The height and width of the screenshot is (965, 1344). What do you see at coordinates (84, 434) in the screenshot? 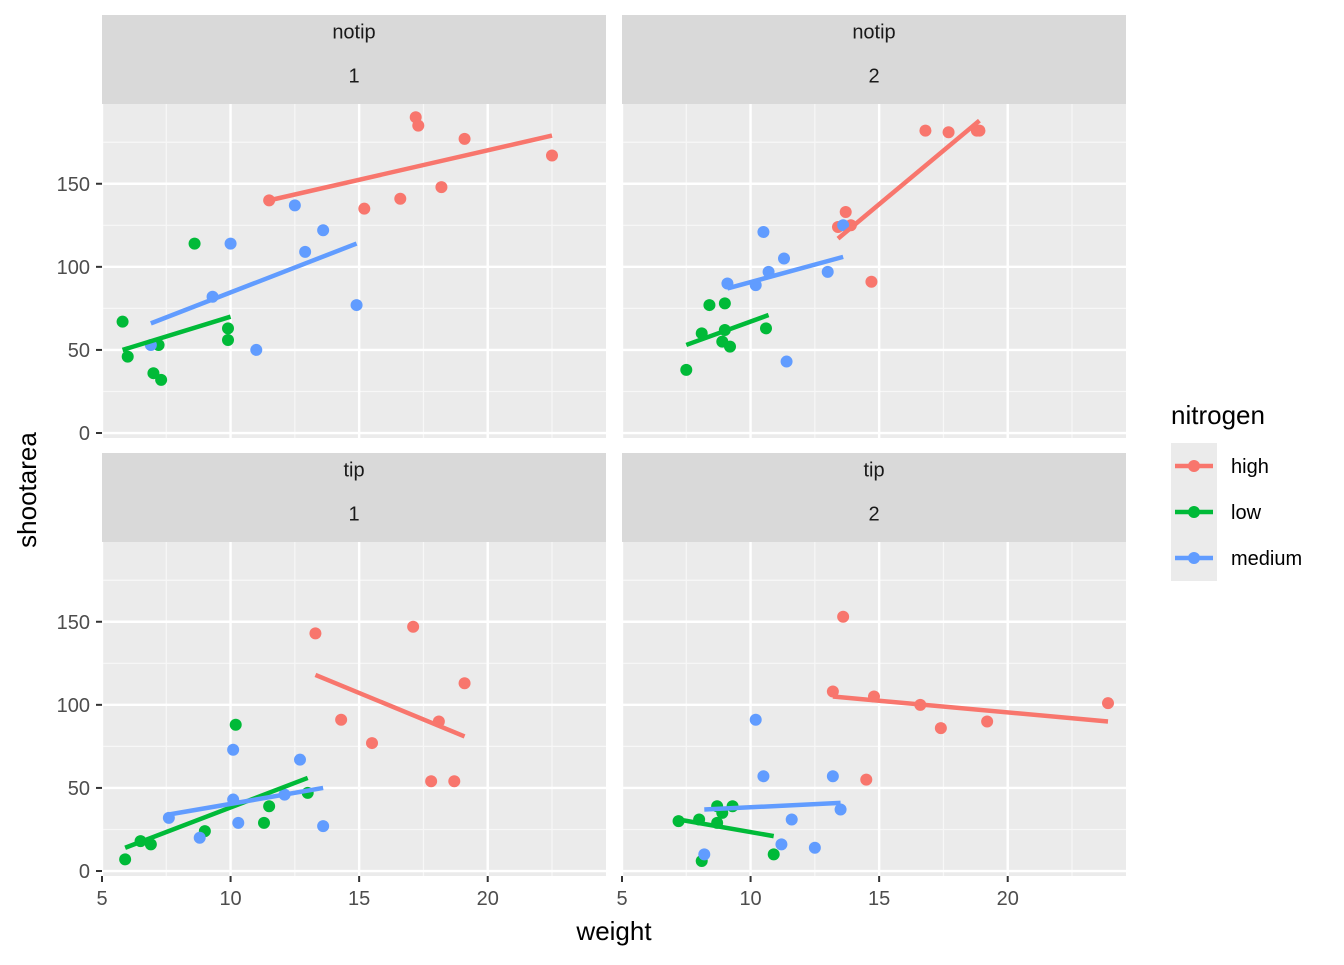
I see `y-tick-label: 0` at bounding box center [84, 434].